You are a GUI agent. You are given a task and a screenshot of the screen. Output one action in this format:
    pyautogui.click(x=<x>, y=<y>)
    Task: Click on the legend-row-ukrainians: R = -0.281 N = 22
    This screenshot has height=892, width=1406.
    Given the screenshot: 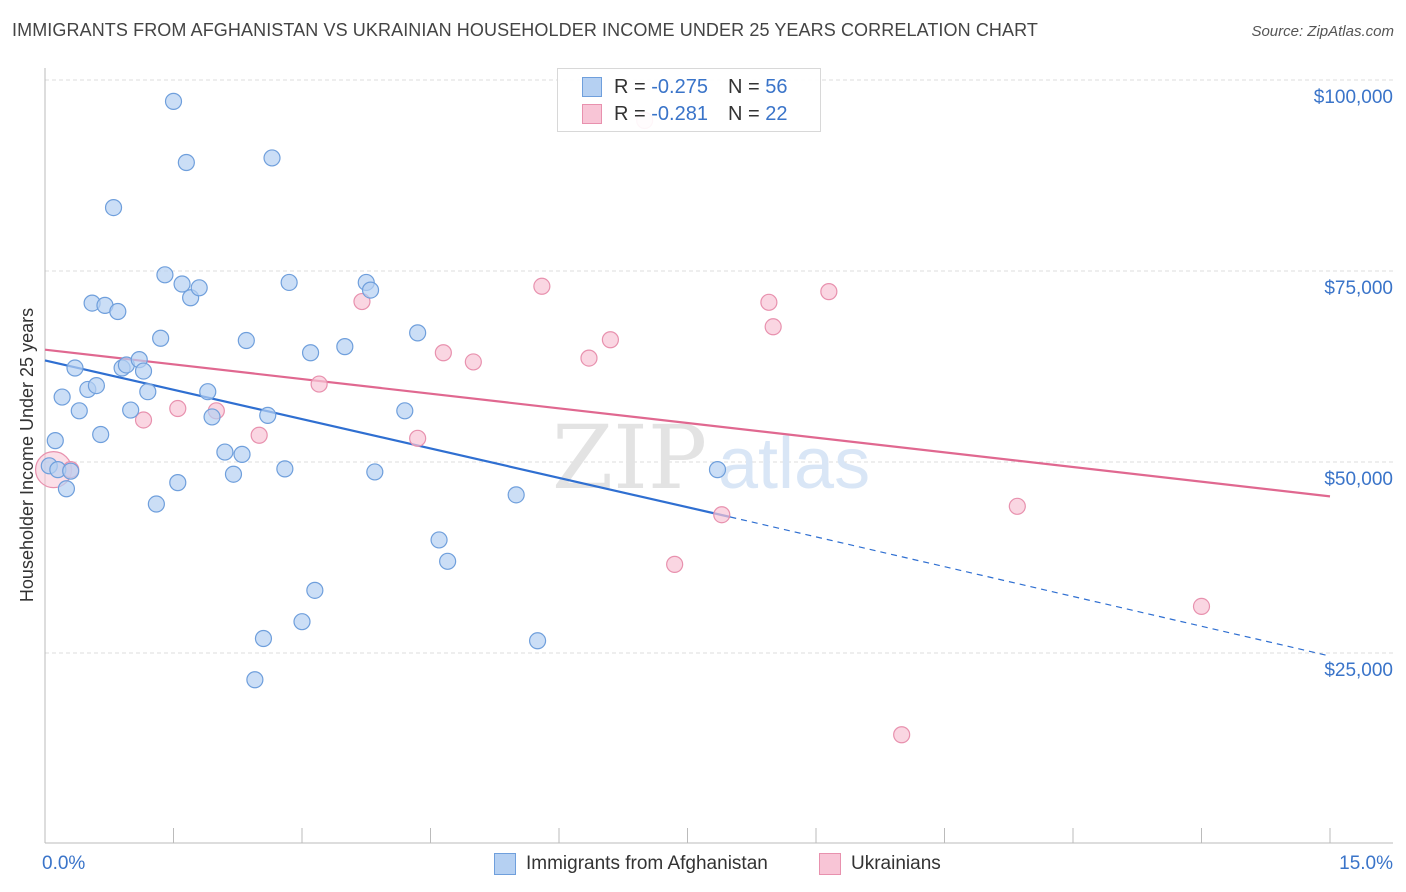 What is the action you would take?
    pyautogui.click(x=684, y=114)
    